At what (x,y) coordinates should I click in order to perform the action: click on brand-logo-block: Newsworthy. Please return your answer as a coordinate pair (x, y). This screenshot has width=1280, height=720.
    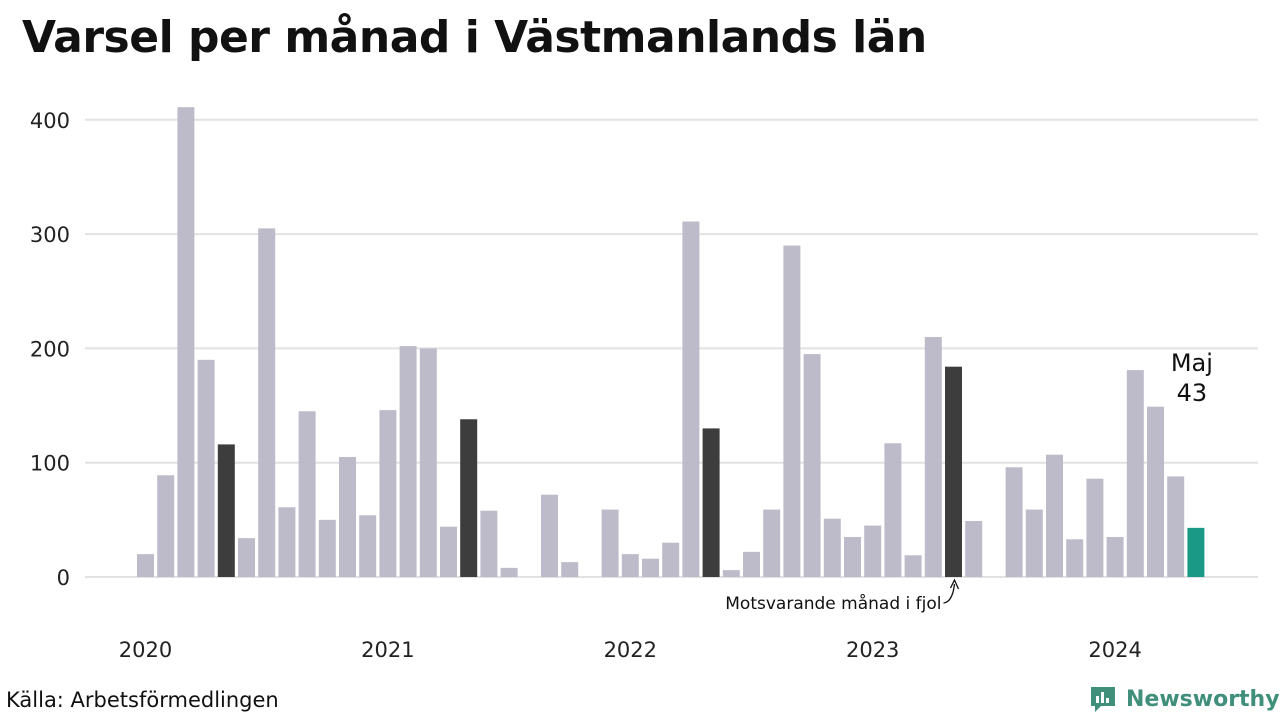
    Looking at the image, I should click on (1184, 699).